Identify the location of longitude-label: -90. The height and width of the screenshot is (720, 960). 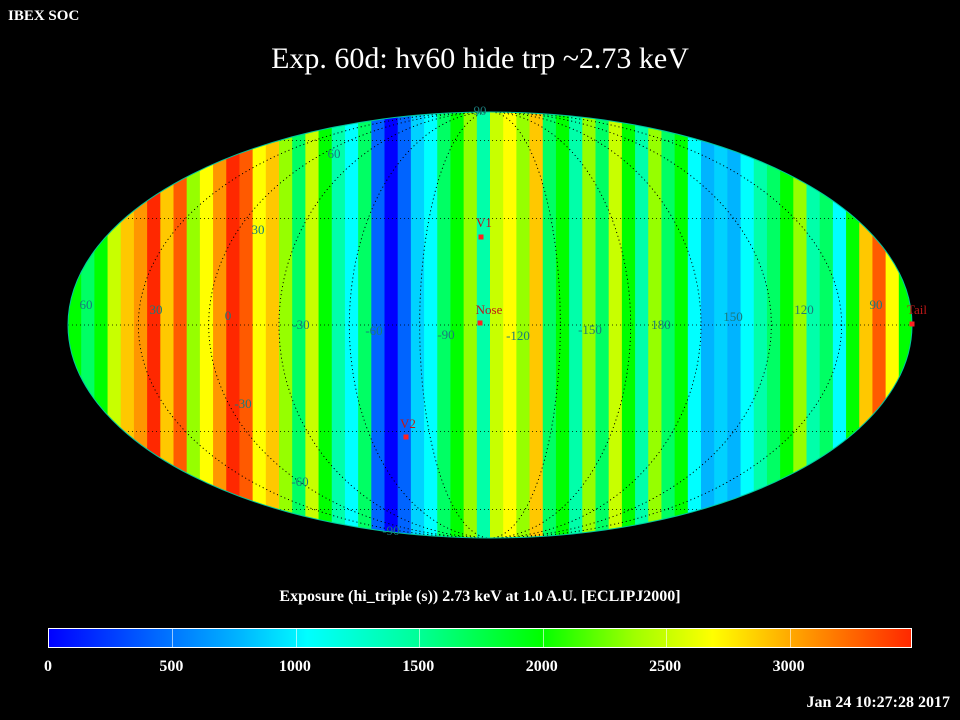
(445, 334).